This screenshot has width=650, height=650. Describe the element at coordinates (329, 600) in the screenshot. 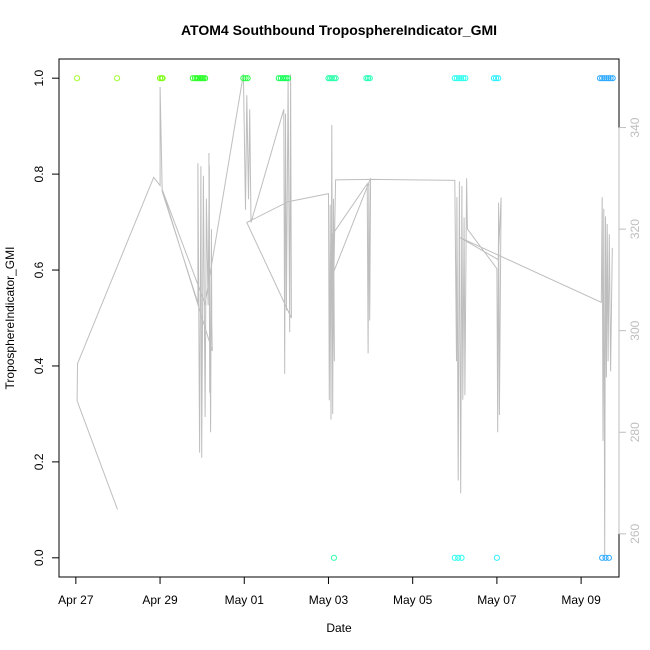

I see `x-tick-label: May 03` at that location.